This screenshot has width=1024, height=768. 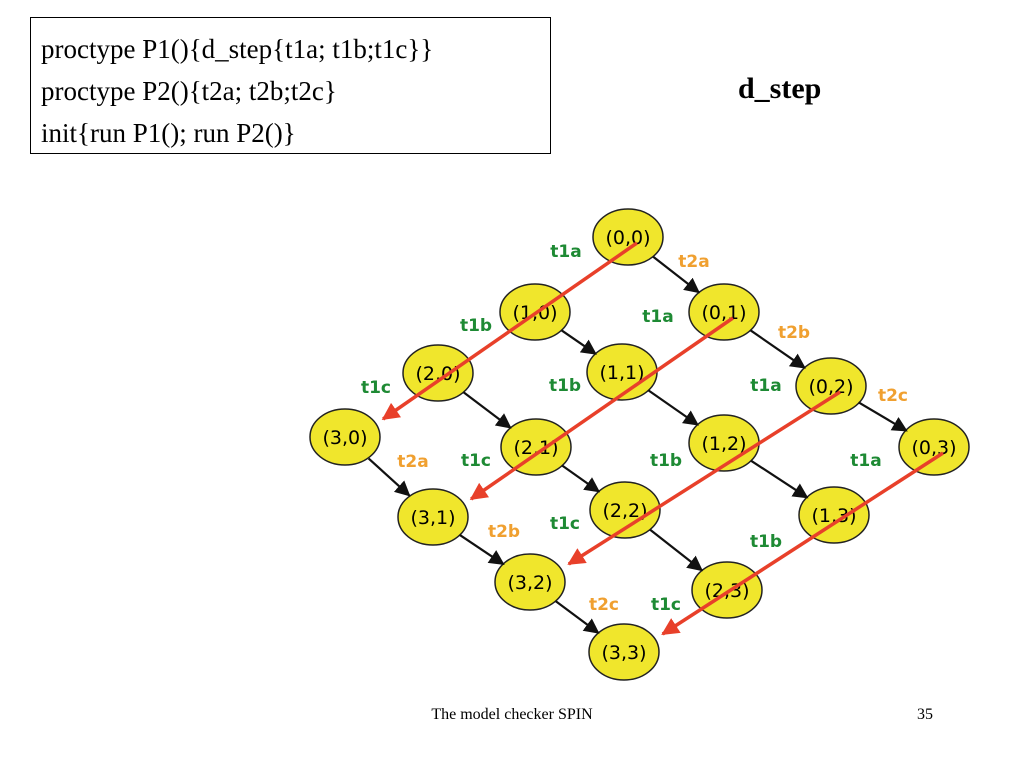 I want to click on state-node-21: (2,1), so click(x=536, y=447).